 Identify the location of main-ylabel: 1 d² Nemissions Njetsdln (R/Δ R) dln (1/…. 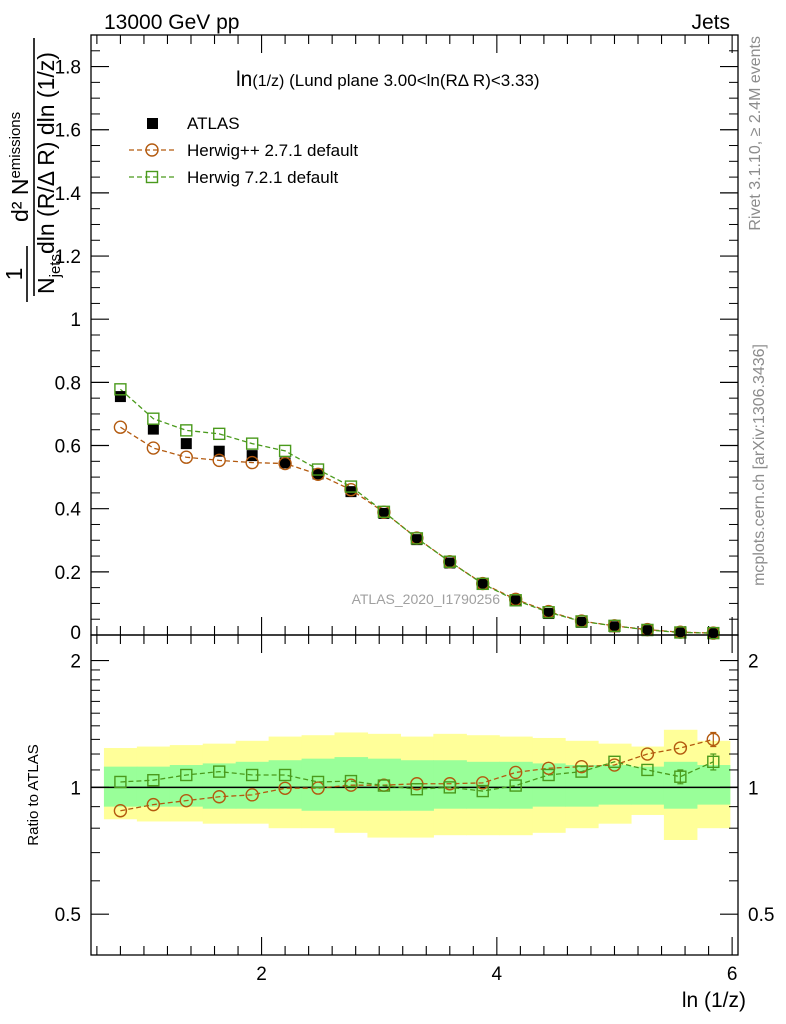
(32, 170).